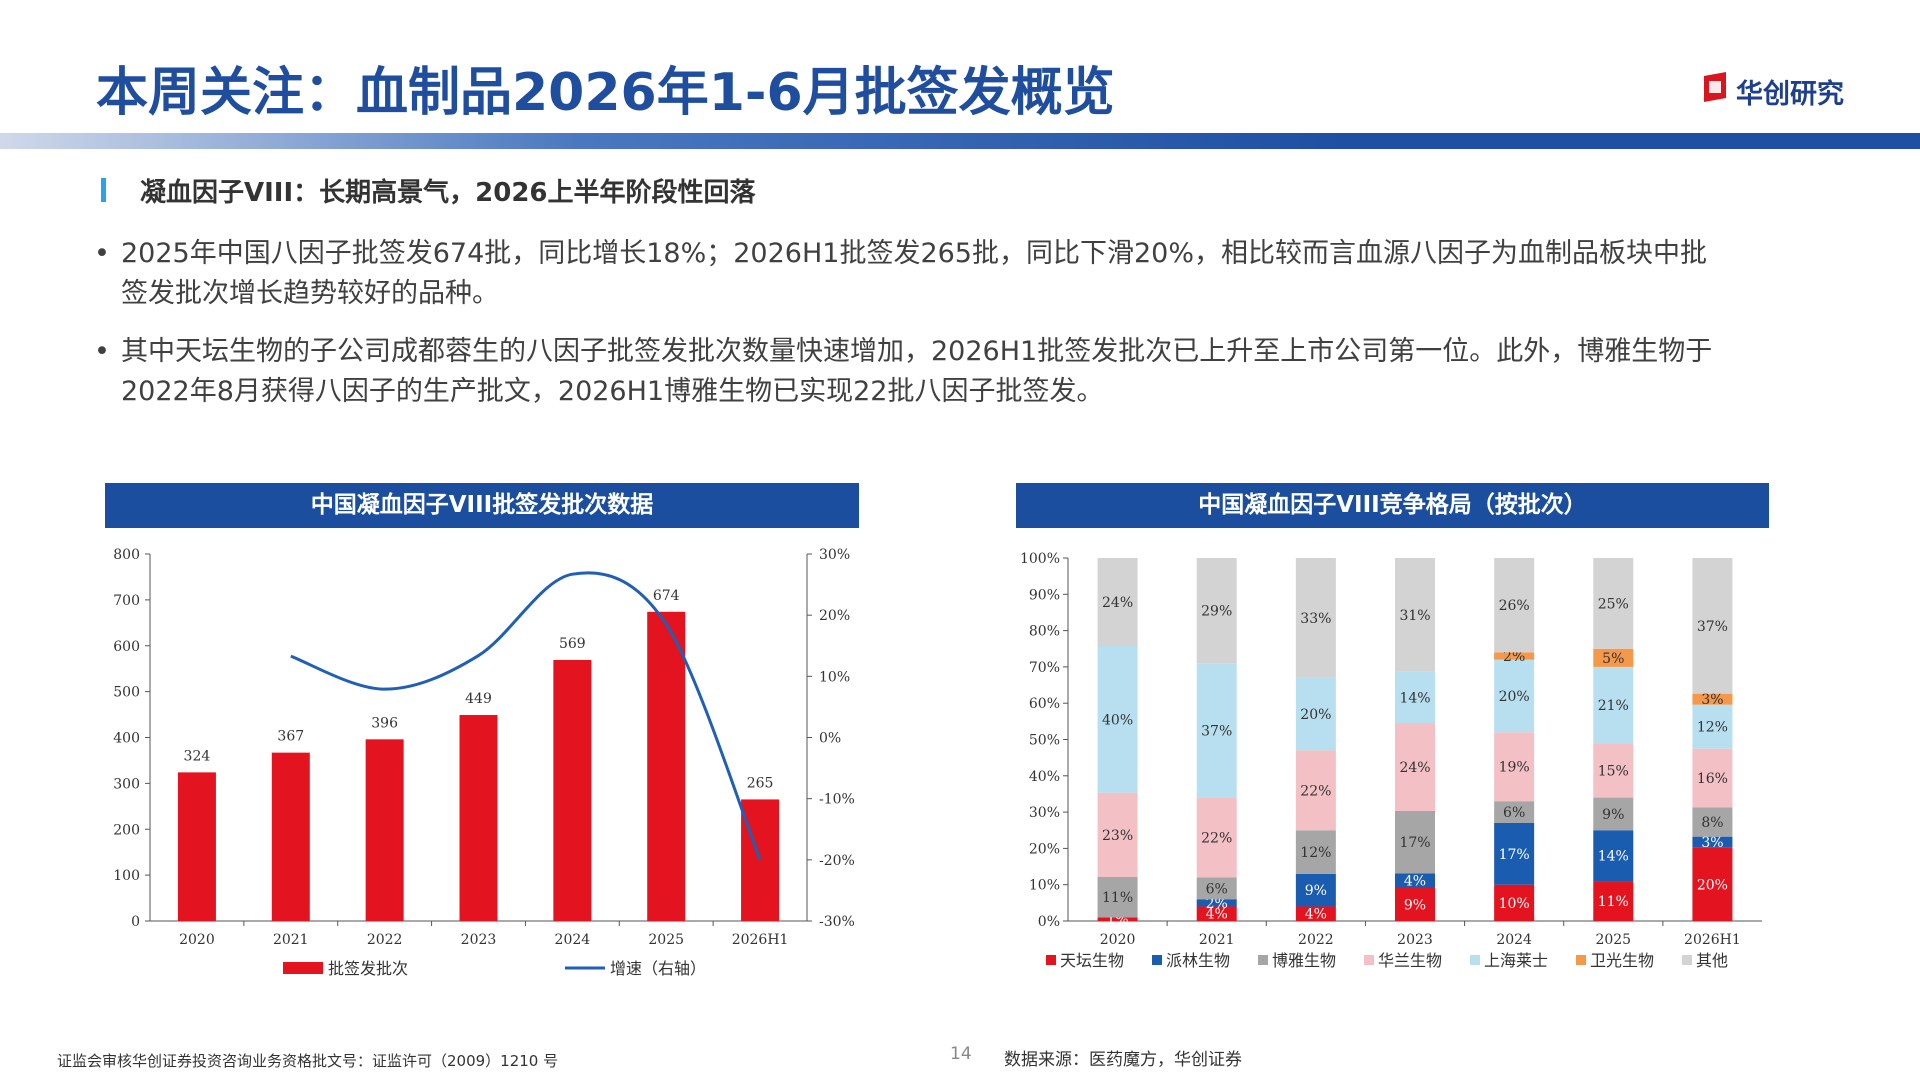  I want to click on y2-tick-label: 20%, so click(834, 616).